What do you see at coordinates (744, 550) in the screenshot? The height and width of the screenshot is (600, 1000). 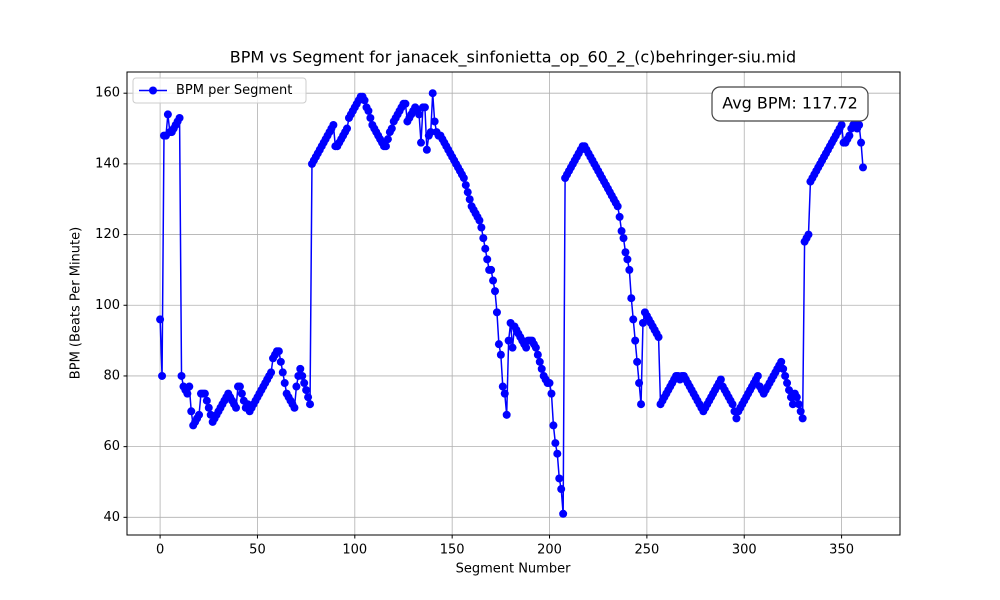 I see `x-tick-label: 300` at bounding box center [744, 550].